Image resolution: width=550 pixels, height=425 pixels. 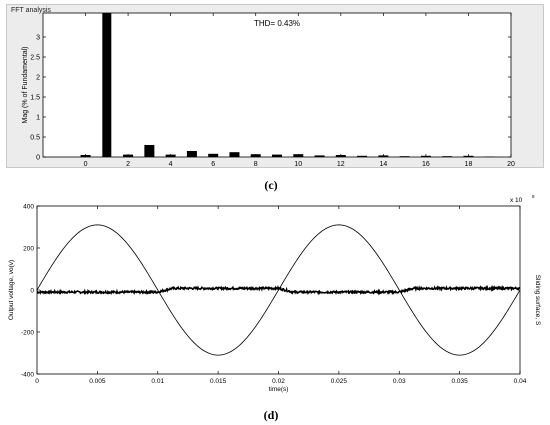 I want to click on time-x-tick-label: 0.005, so click(x=97, y=381).